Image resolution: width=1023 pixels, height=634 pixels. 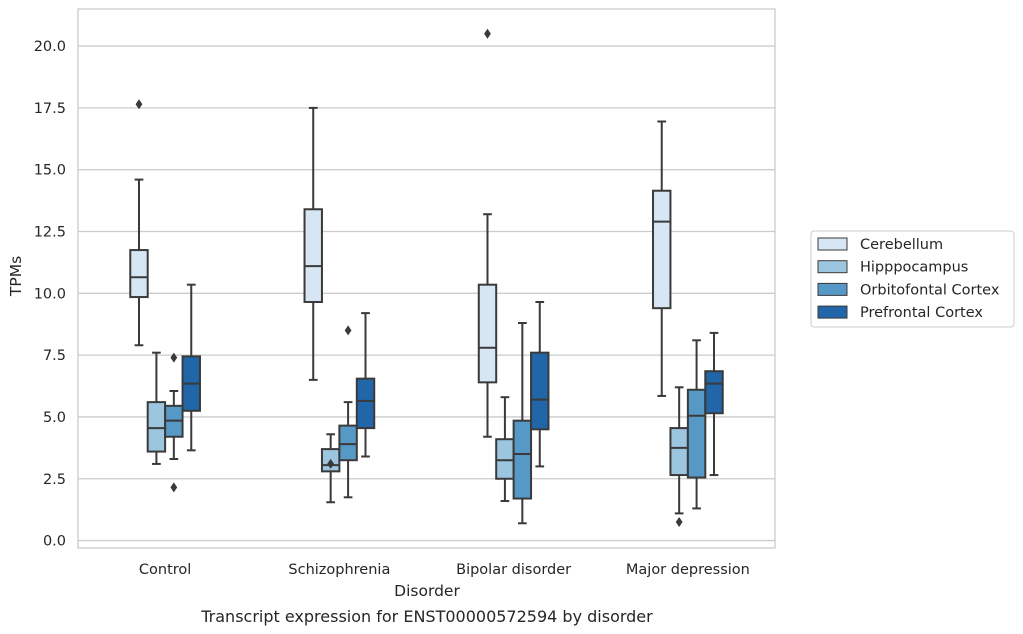 I want to click on legend-label: Cerebellum, so click(x=901, y=245).